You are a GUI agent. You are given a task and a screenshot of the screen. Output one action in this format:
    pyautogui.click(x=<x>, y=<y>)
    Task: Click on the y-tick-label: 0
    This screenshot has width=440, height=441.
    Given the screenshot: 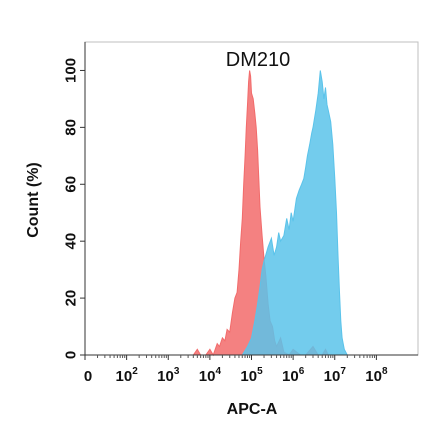 What is the action you would take?
    pyautogui.click(x=70, y=355)
    